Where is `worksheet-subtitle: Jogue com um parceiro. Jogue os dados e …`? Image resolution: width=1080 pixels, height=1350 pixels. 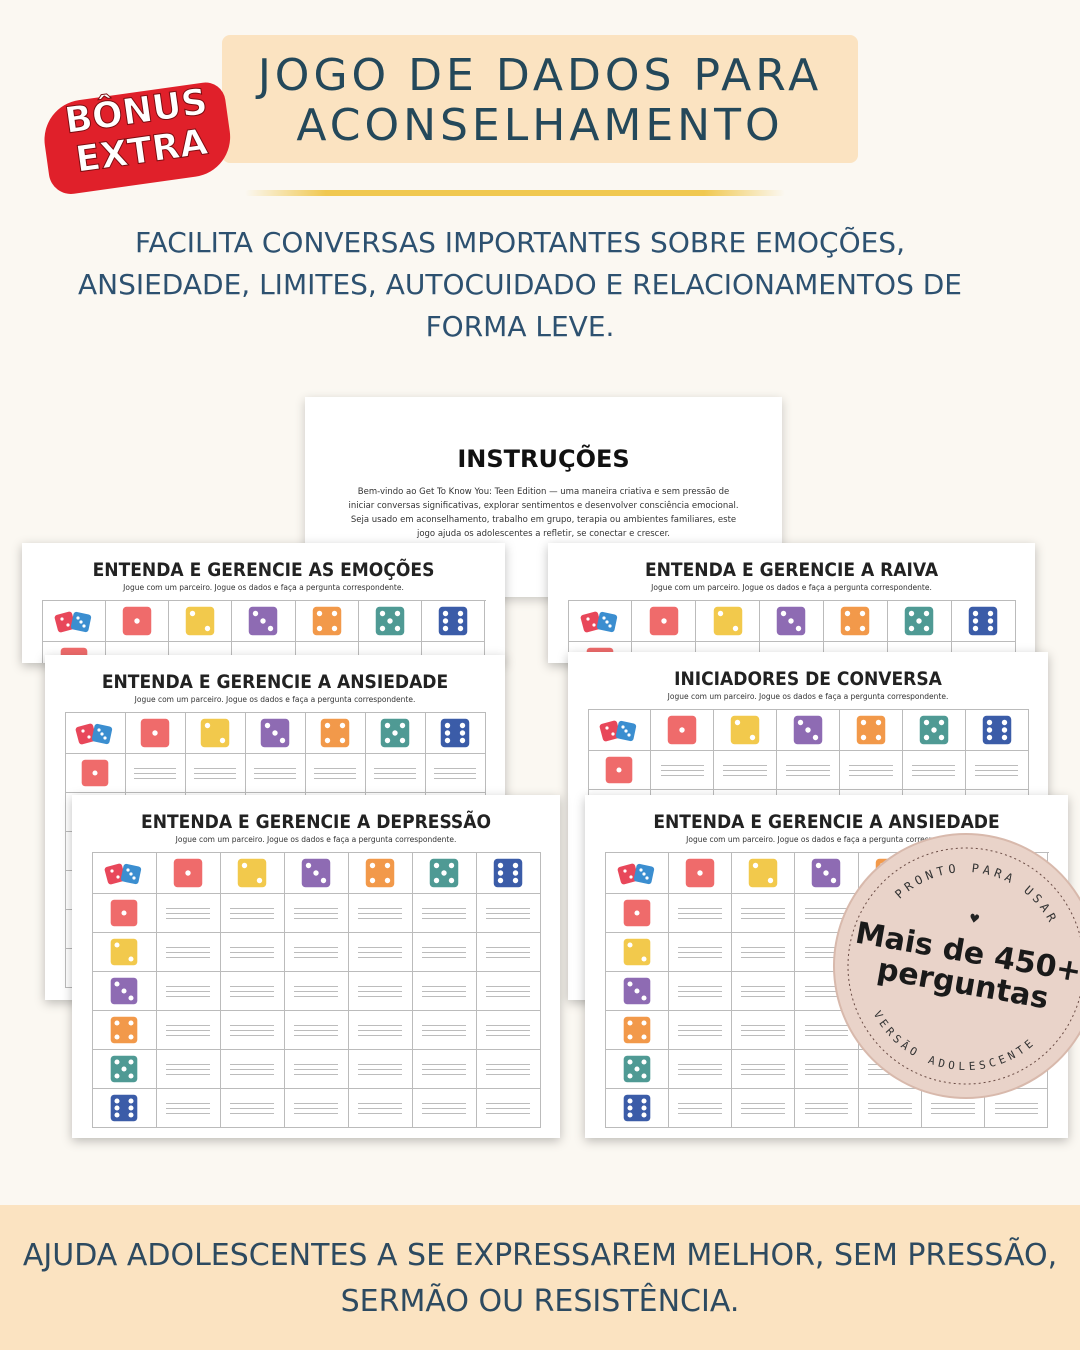 worksheet-subtitle: Jogue com um parceiro. Jogue os dados e … is located at coordinates (808, 696).